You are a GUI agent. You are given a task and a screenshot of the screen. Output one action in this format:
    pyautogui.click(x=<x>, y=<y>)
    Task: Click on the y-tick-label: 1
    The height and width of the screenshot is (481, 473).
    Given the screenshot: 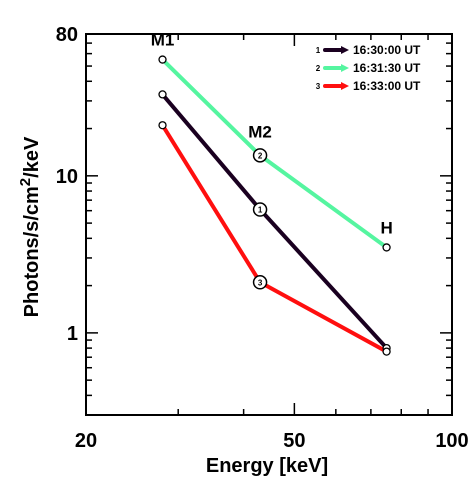 What is the action you would take?
    pyautogui.click(x=72, y=334)
    